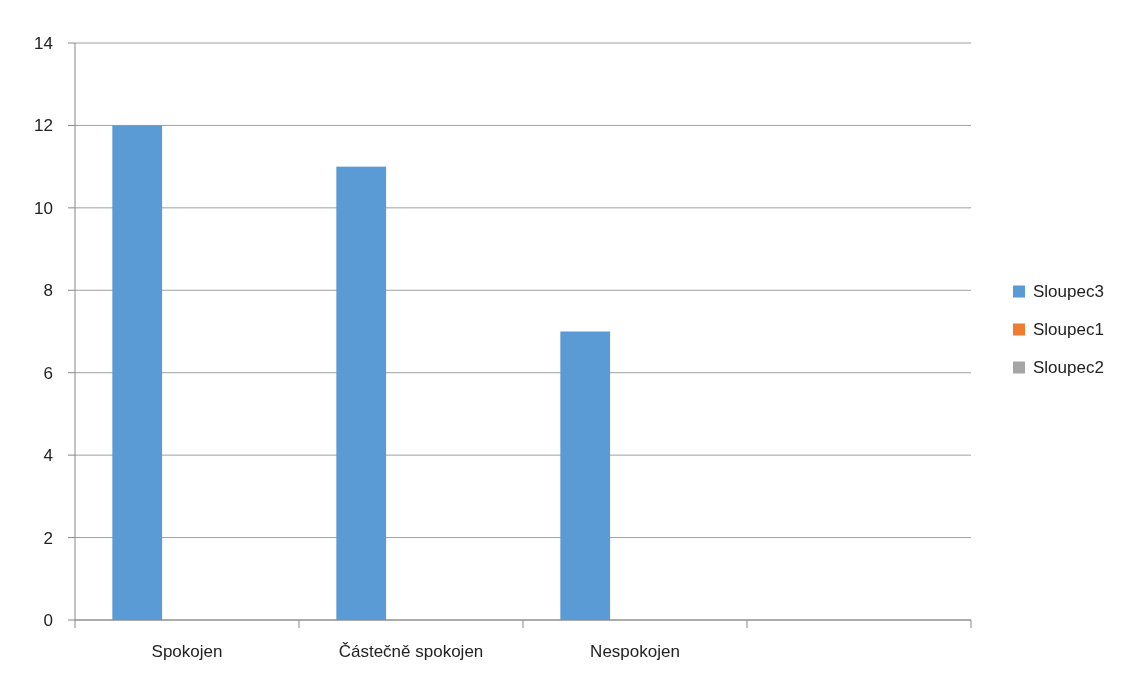 Image resolution: width=1148 pixels, height=677 pixels. What do you see at coordinates (43, 208) in the screenshot?
I see `y-tick-label: 10` at bounding box center [43, 208].